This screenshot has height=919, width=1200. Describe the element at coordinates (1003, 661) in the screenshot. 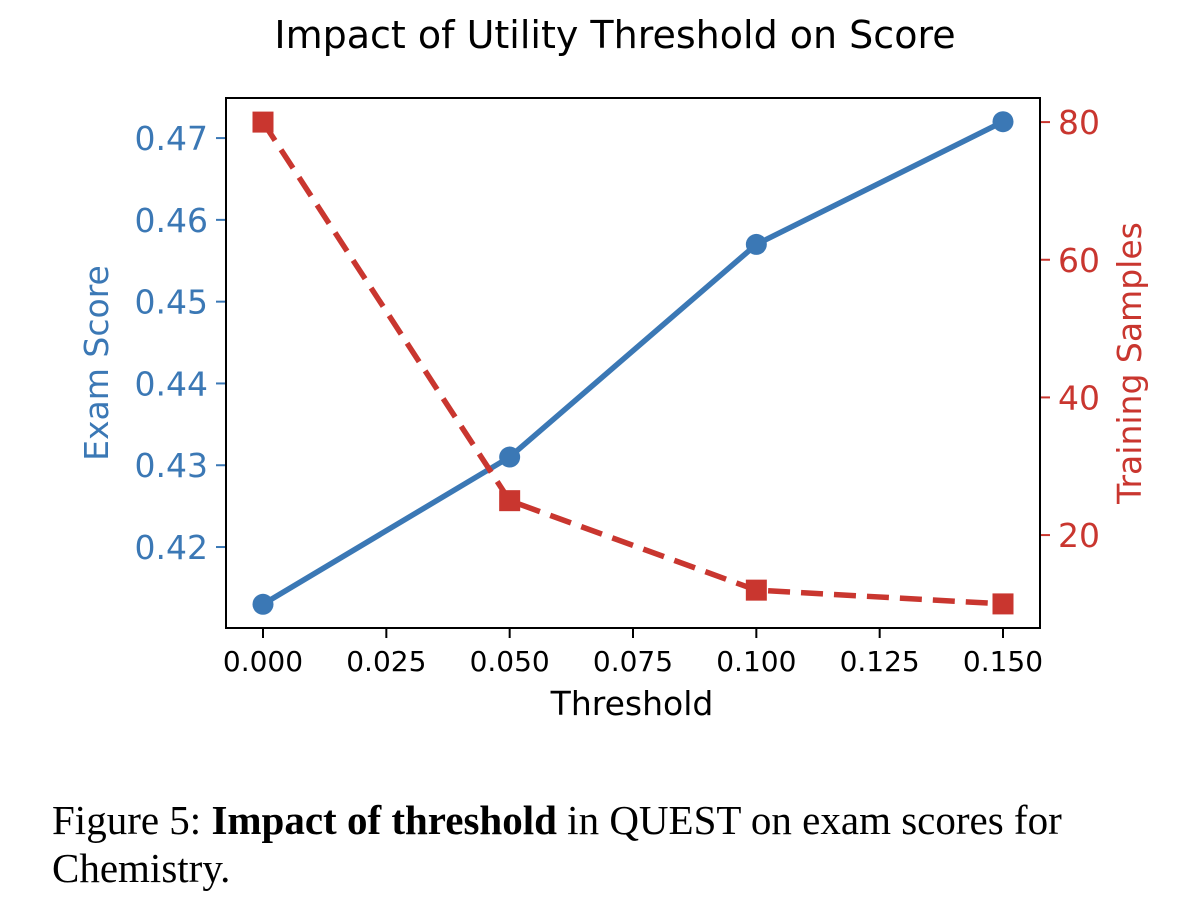

I see `x-tick-label: 0.150` at that location.